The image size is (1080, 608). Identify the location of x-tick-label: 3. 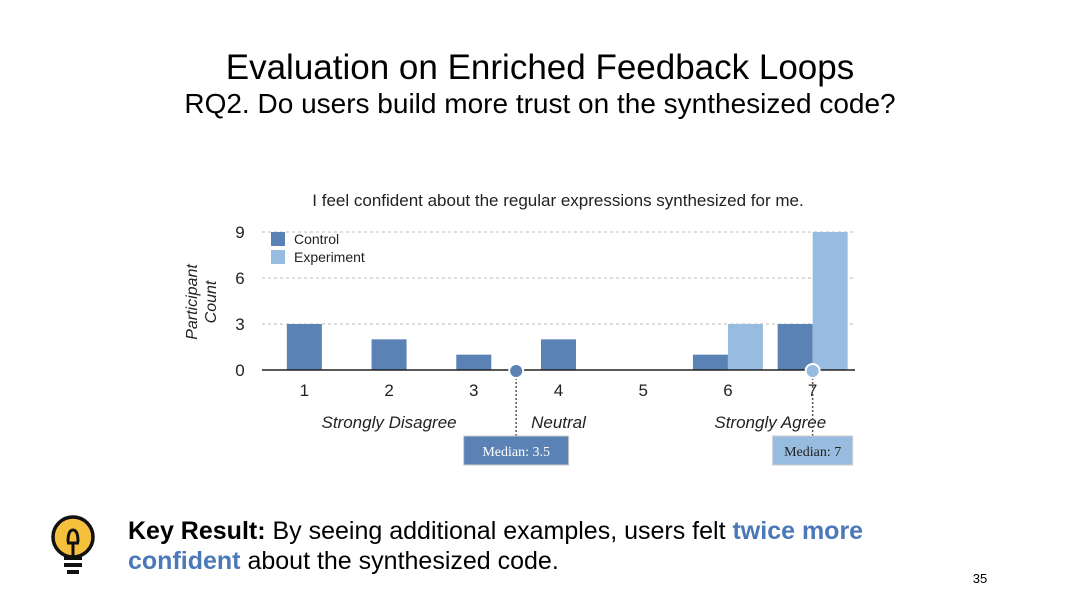
(473, 390).